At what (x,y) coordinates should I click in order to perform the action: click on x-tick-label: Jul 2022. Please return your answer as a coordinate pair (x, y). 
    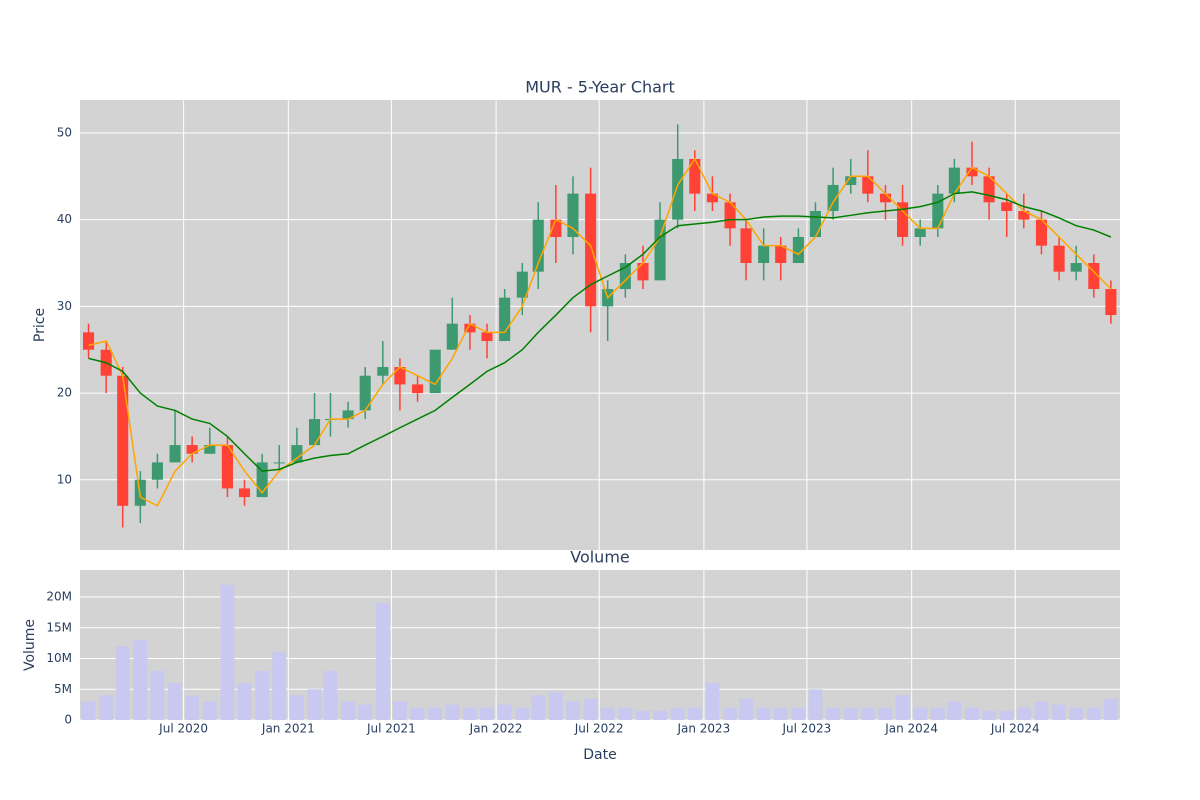
    Looking at the image, I should click on (599, 729).